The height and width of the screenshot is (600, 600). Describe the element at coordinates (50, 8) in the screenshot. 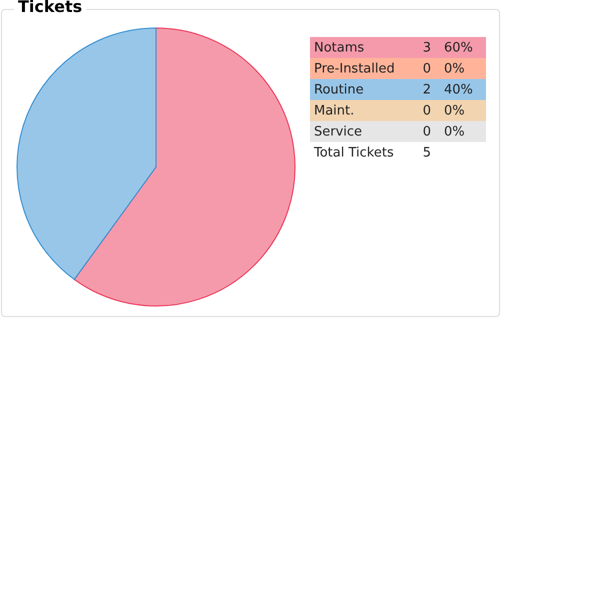

I see `chart-title: Tickets` at that location.